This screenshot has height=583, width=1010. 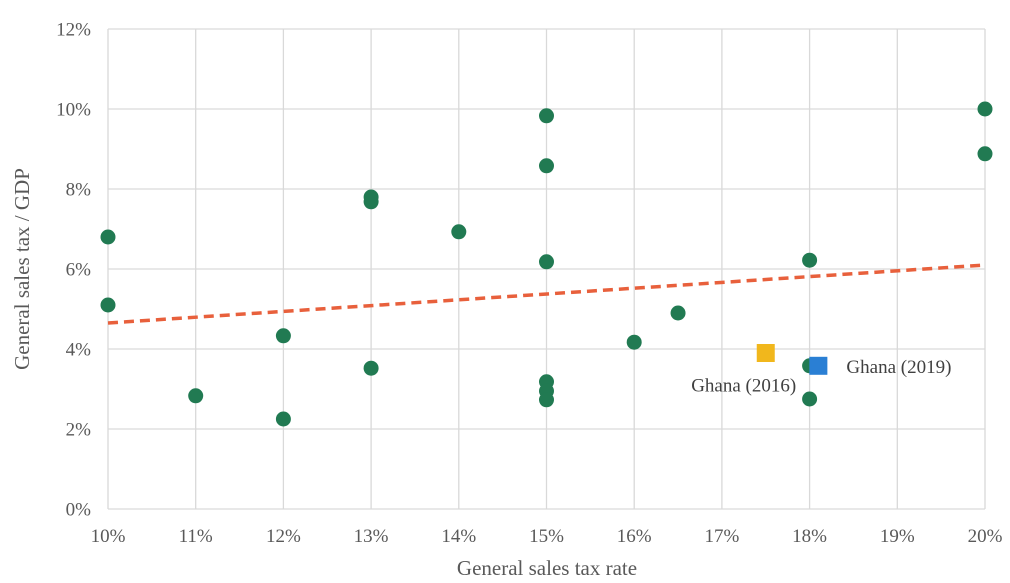 I want to click on data-point-ghana-2019, so click(x=818, y=365).